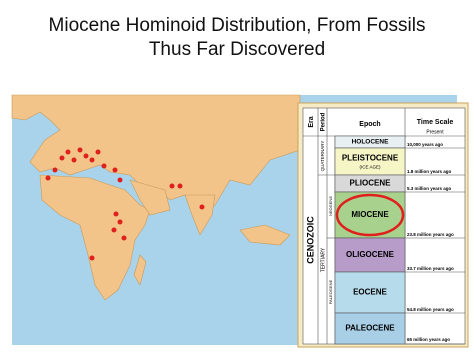 The height and width of the screenshot is (355, 474). What do you see at coordinates (425, 144) in the screenshot?
I see `time-label: 10,000 years ago` at bounding box center [425, 144].